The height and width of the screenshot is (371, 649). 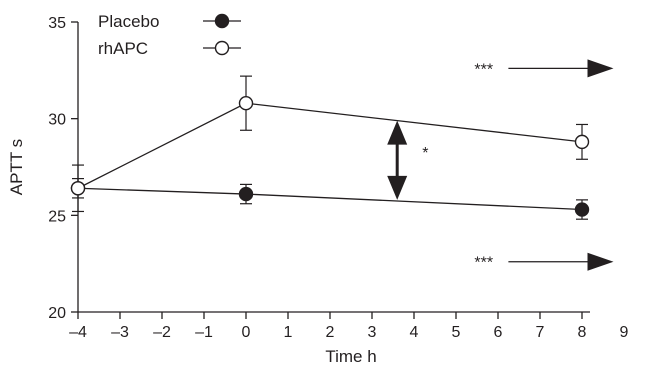 I want to click on y-tick-label: 25, so click(x=57, y=216).